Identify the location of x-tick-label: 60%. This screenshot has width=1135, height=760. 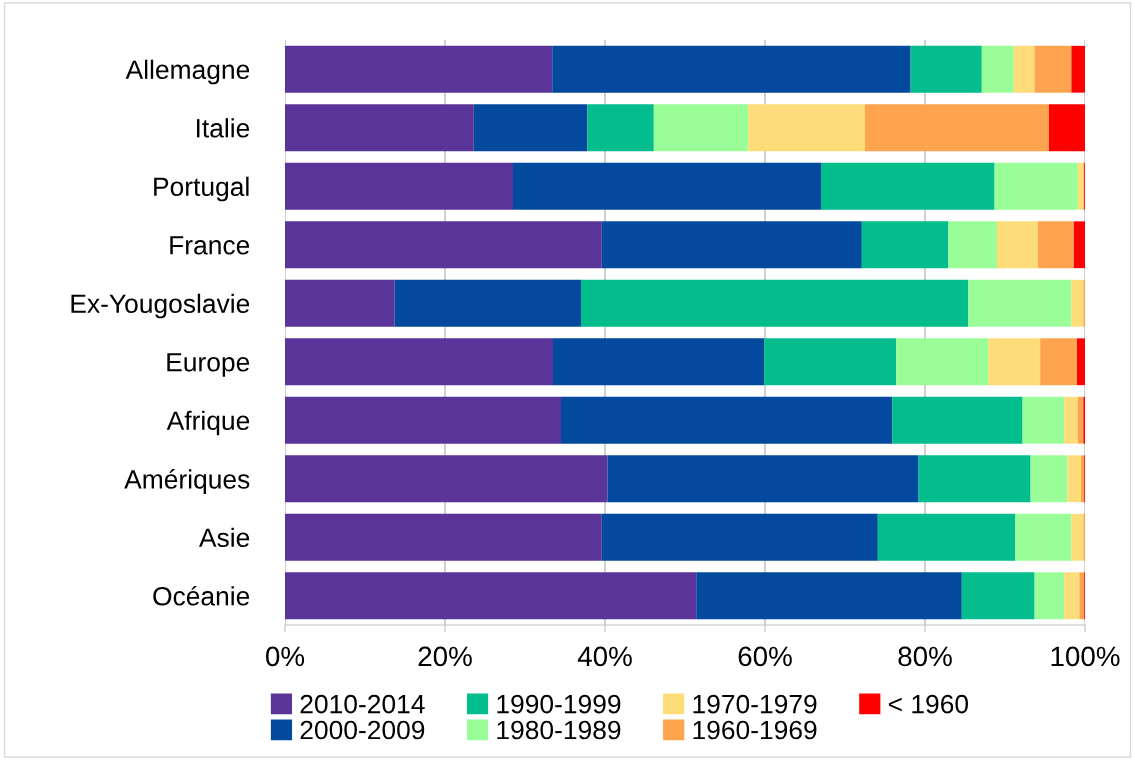
(765, 656).